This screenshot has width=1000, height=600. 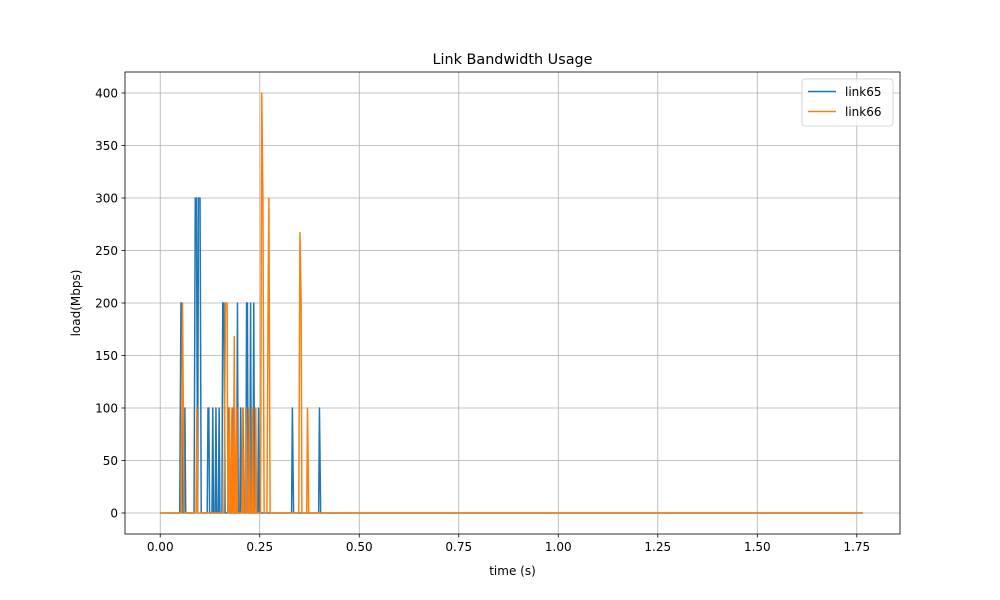 What do you see at coordinates (259, 547) in the screenshot?
I see `x-tick-label: 0.25` at bounding box center [259, 547].